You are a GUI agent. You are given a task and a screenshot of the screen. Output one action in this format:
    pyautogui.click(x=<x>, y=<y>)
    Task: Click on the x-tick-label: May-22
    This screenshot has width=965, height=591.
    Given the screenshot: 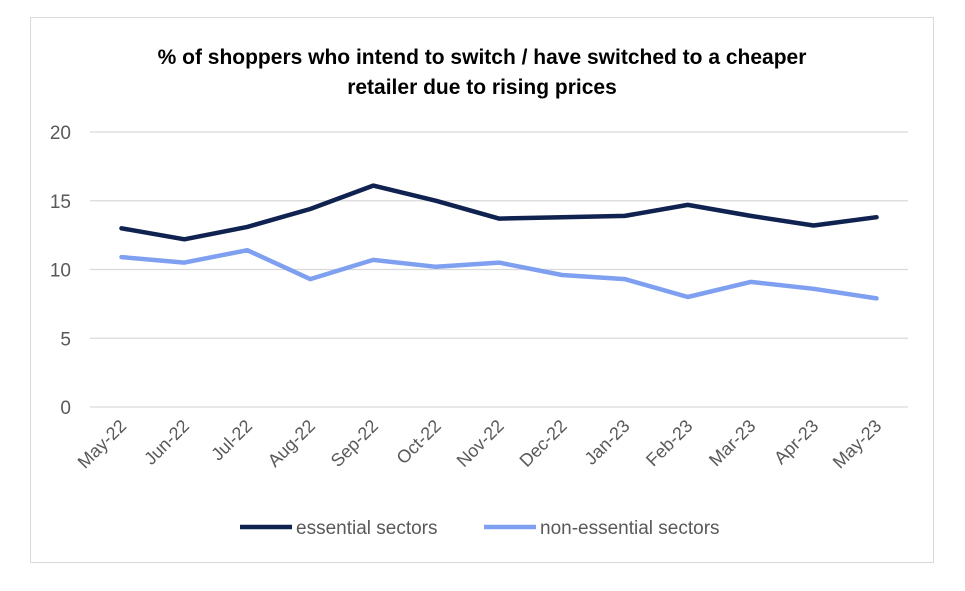 What is the action you would take?
    pyautogui.click(x=102, y=444)
    